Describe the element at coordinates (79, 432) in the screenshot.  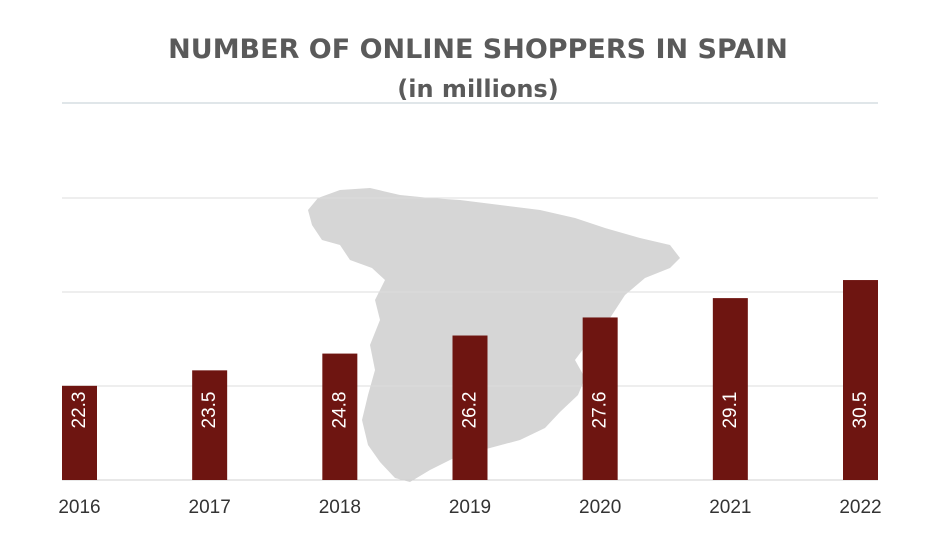
I see `bar-2016` at that location.